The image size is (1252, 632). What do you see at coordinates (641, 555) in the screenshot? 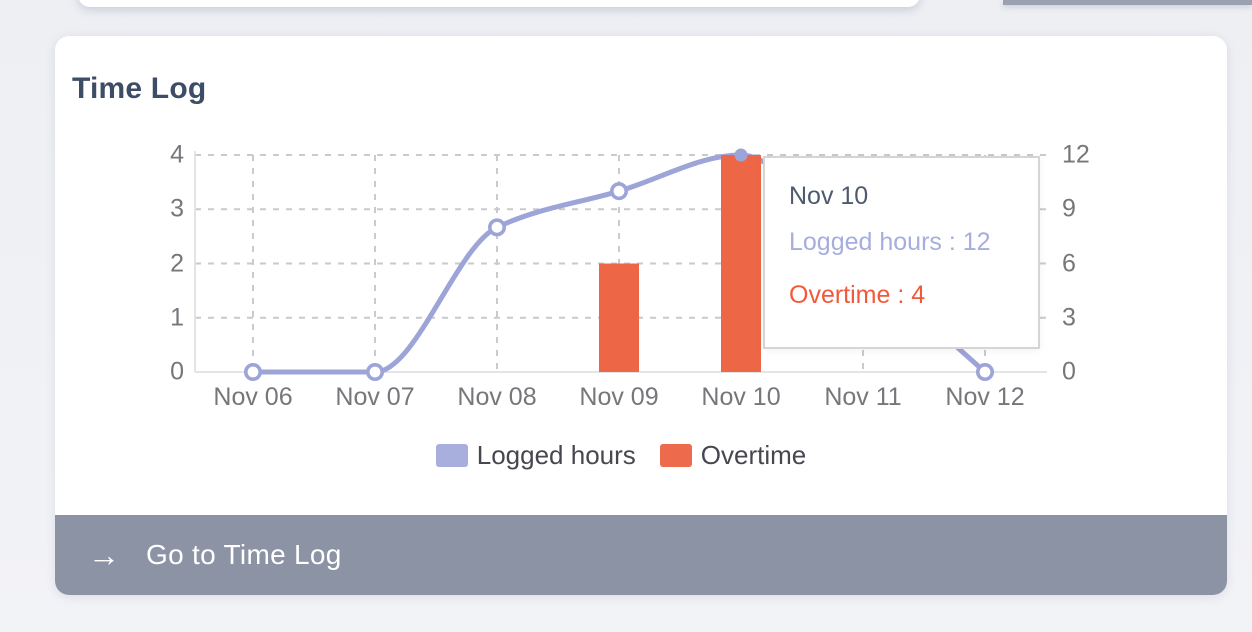
I see `go-to-time-log-button: → Go to Time Log` at bounding box center [641, 555].